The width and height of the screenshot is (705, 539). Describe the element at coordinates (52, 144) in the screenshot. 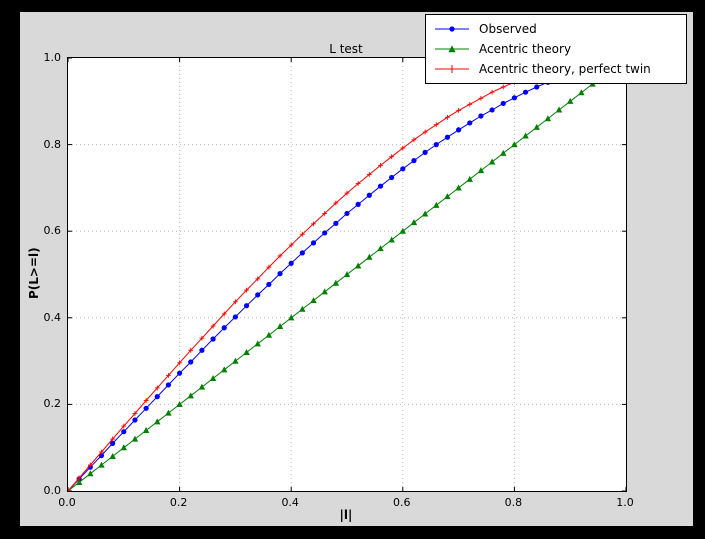

I see `y-tick-label: 0.8` at that location.